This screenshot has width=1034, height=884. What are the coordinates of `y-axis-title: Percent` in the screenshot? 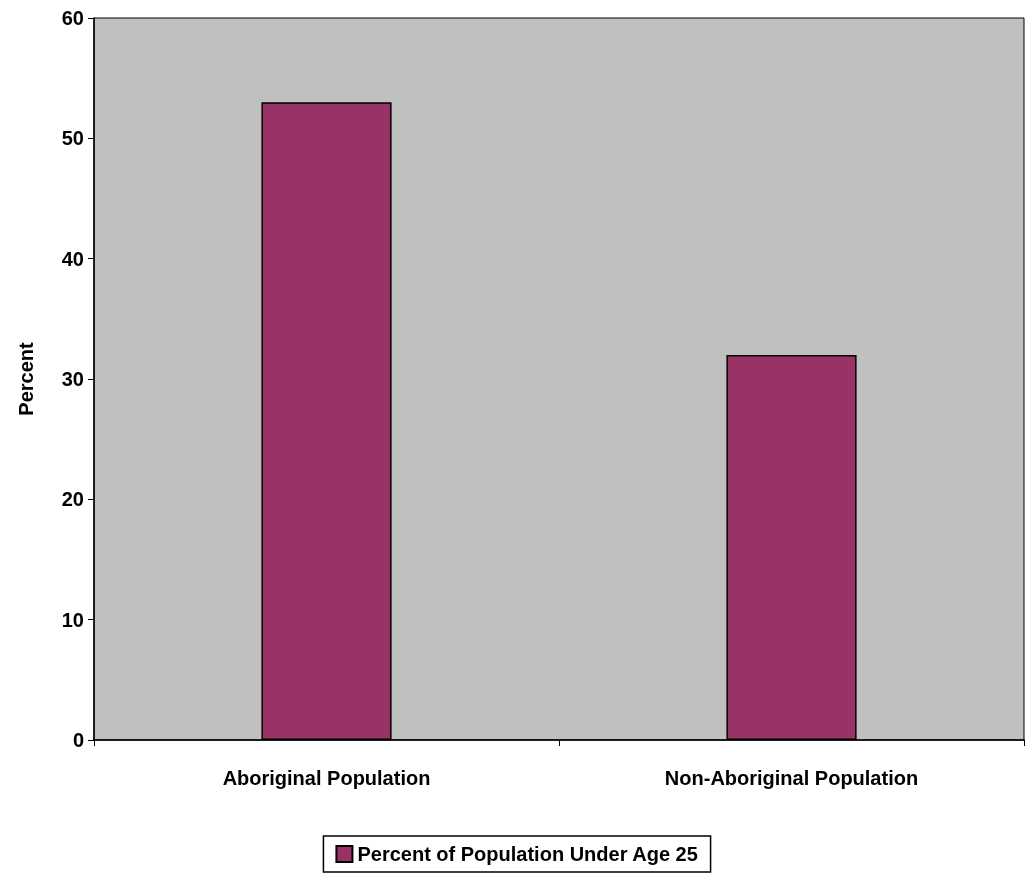 It's located at (26, 378).